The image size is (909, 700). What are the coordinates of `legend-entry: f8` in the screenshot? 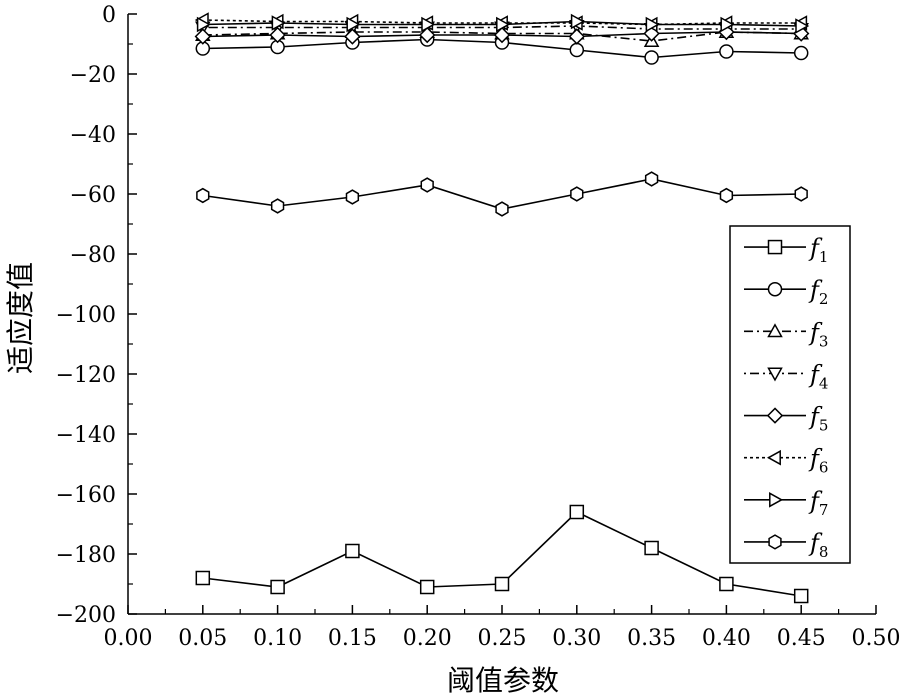 It's located at (786, 545).